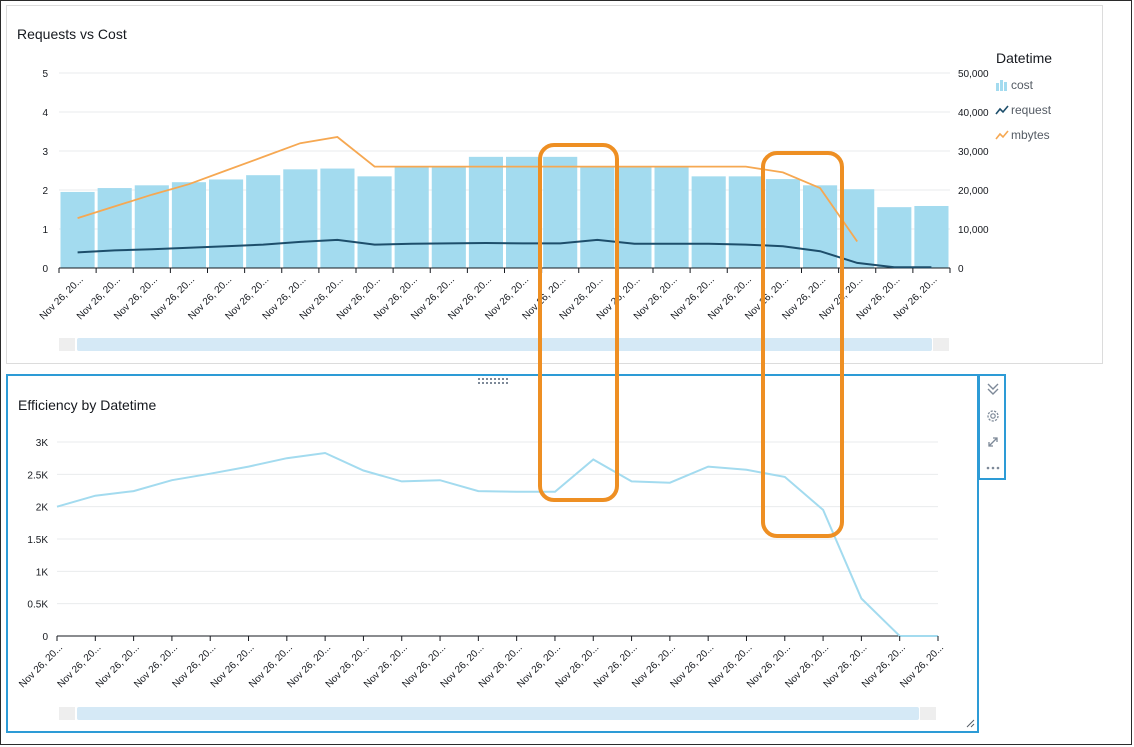  I want to click on series-line, so click(467, 189).